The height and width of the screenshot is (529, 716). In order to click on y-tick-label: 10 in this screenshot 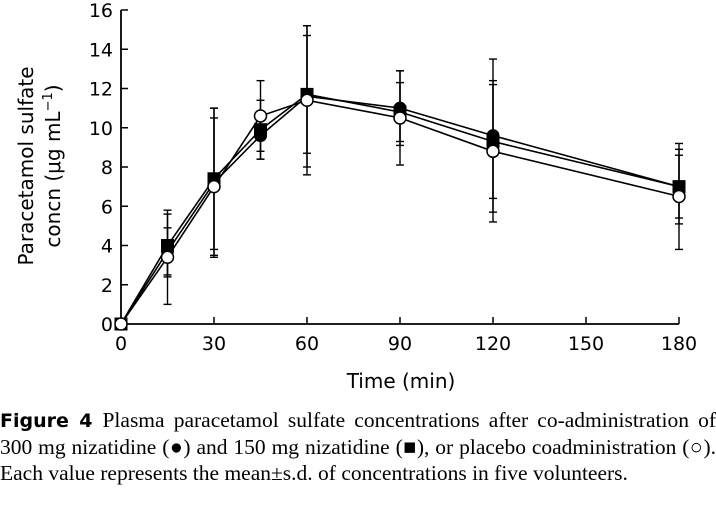, I will do `click(101, 129)`.